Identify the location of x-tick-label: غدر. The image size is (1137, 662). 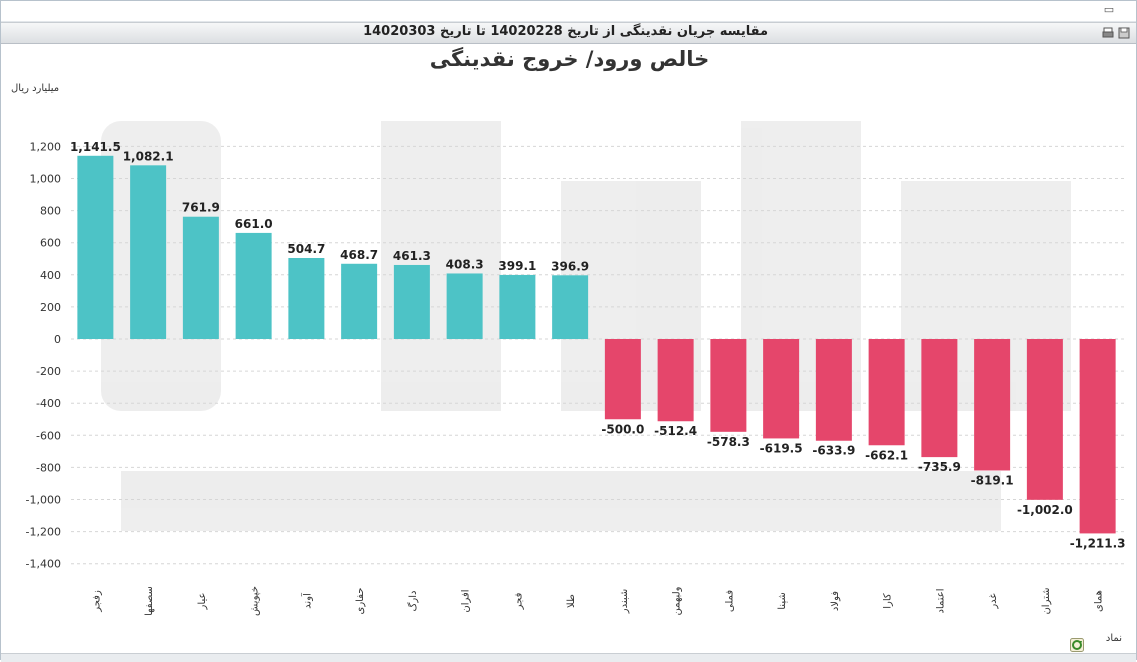
(993, 601).